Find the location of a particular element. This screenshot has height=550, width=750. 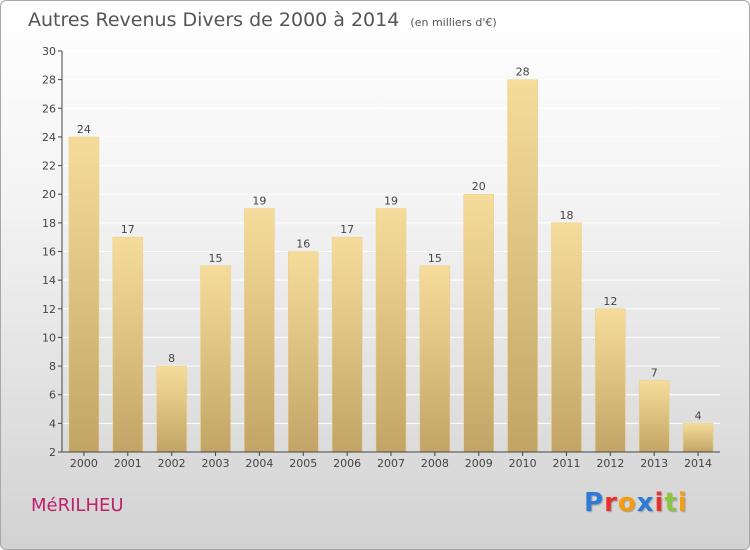

chart-title: Autres Revenus Divers de 2000 à 2014 is located at coordinates (214, 20).